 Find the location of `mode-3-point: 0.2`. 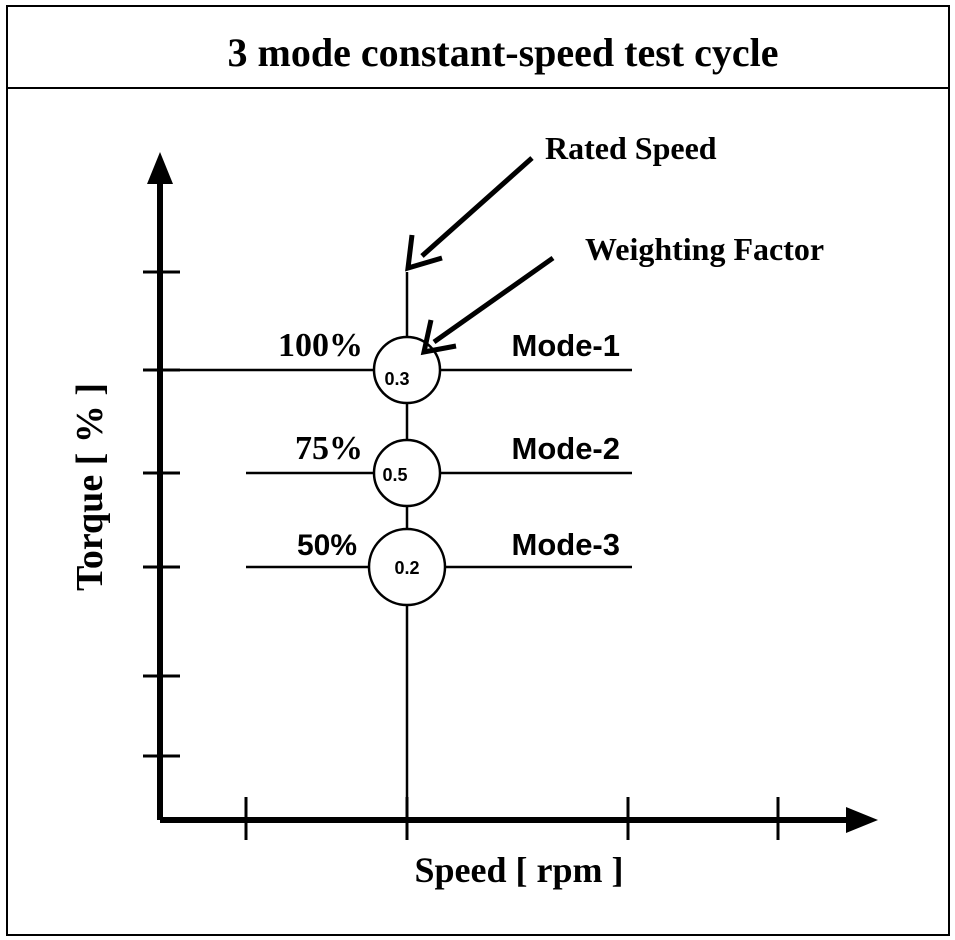

mode-3-point: 0.2 is located at coordinates (407, 567).